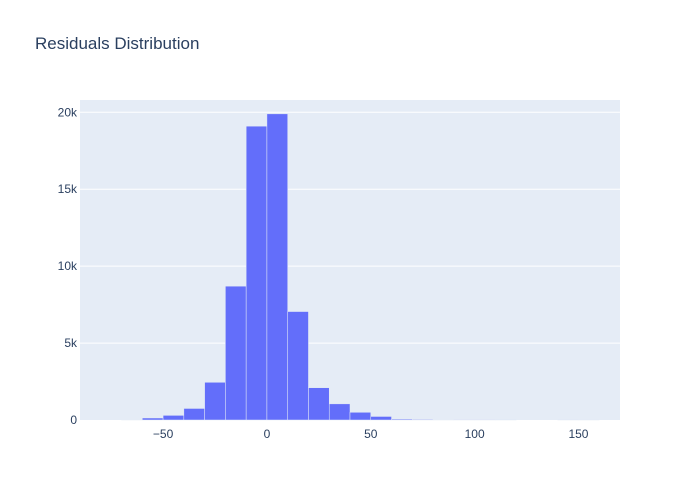 The height and width of the screenshot is (500, 700). I want to click on y-tick-label: 5k, so click(71, 343).